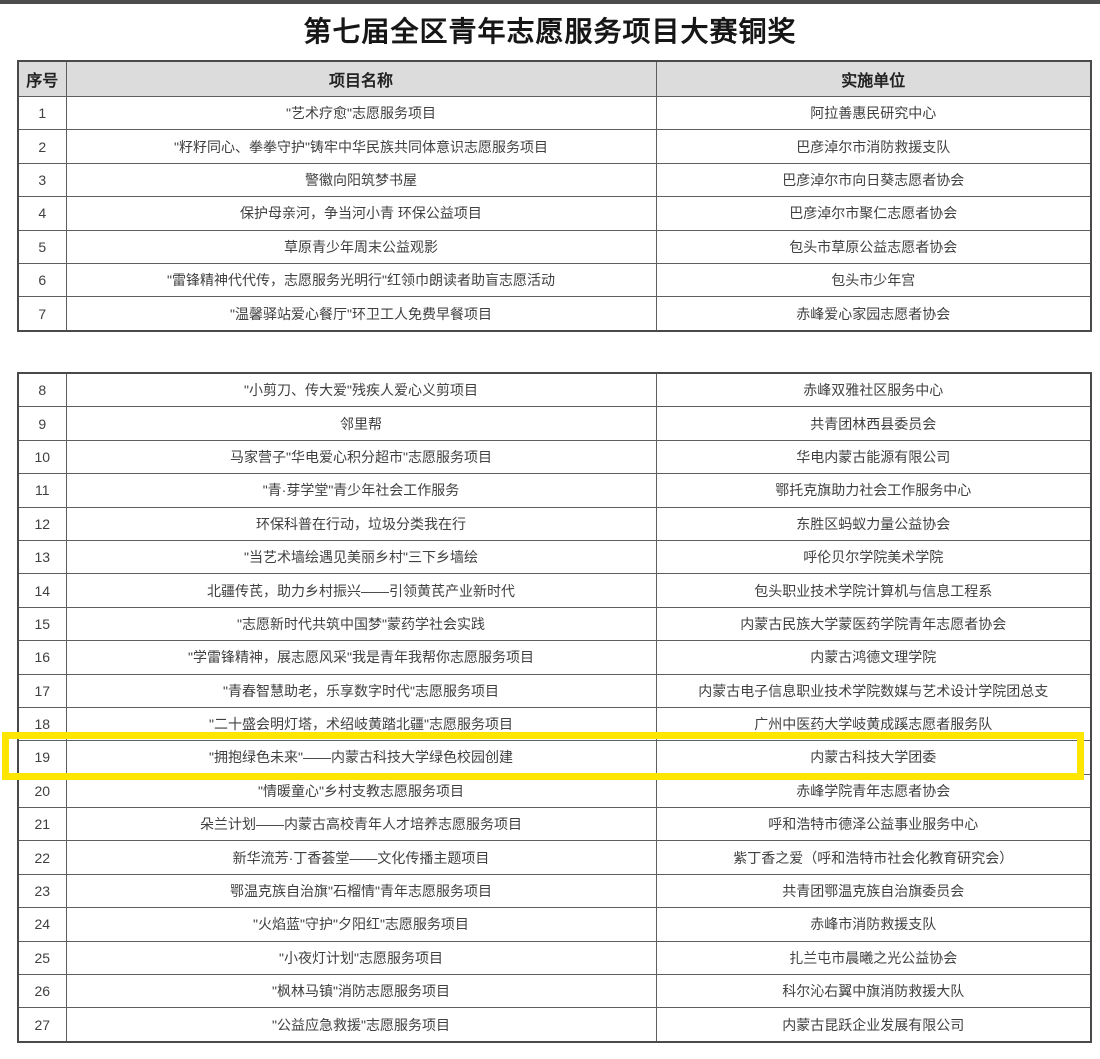 The height and width of the screenshot is (1059, 1100). I want to click on table-row: 6 "雷锋精神代代传，志愿服务光明行"红领巾朗读者助盲志愿活动 包头市少年宫, so click(554, 280).